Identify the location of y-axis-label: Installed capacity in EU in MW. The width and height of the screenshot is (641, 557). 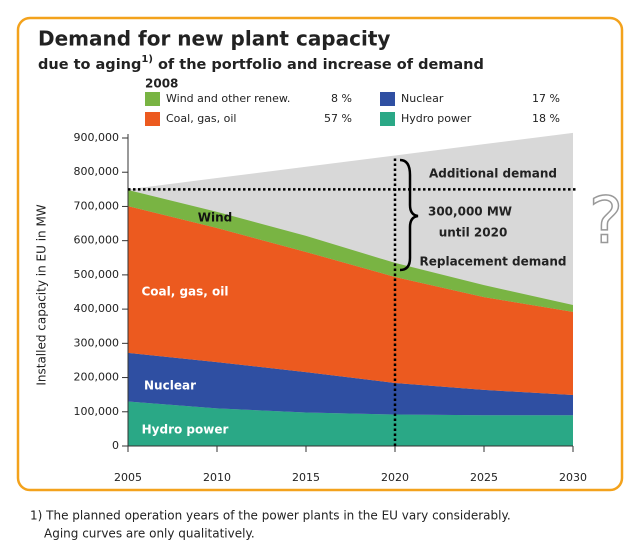
(42, 294).